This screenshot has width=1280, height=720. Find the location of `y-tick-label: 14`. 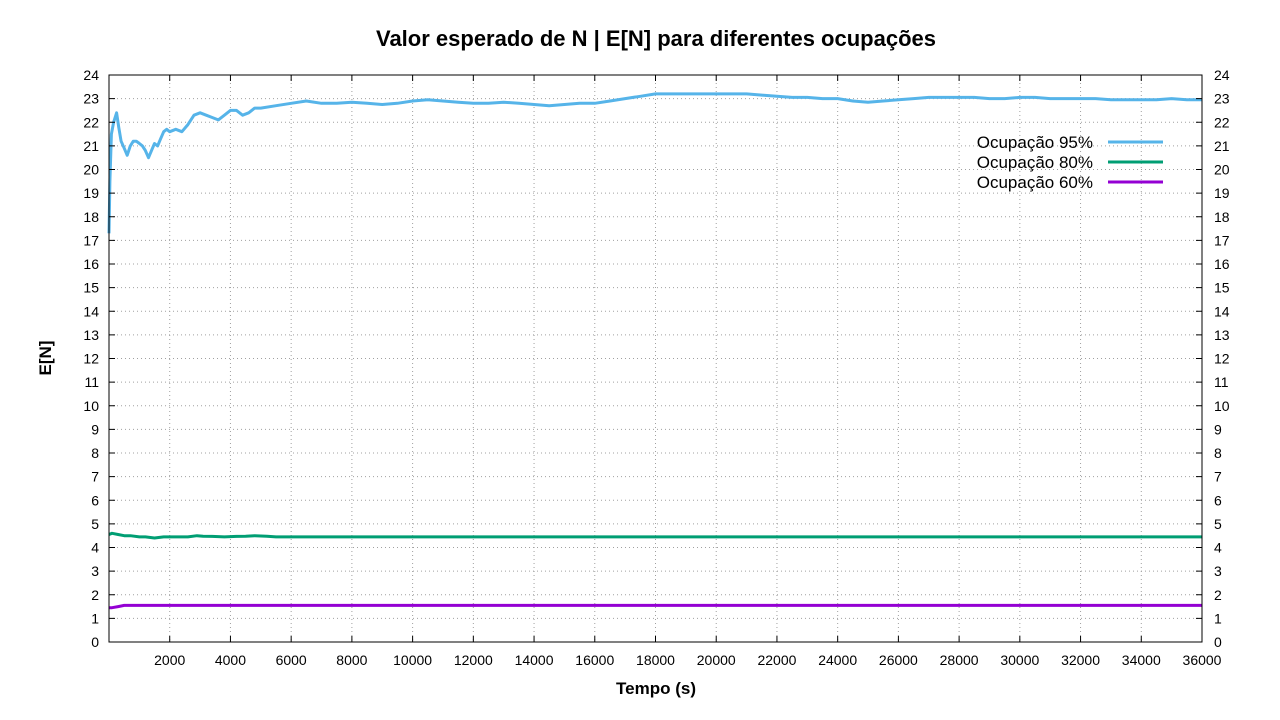

y-tick-label: 14 is located at coordinates (91, 311).